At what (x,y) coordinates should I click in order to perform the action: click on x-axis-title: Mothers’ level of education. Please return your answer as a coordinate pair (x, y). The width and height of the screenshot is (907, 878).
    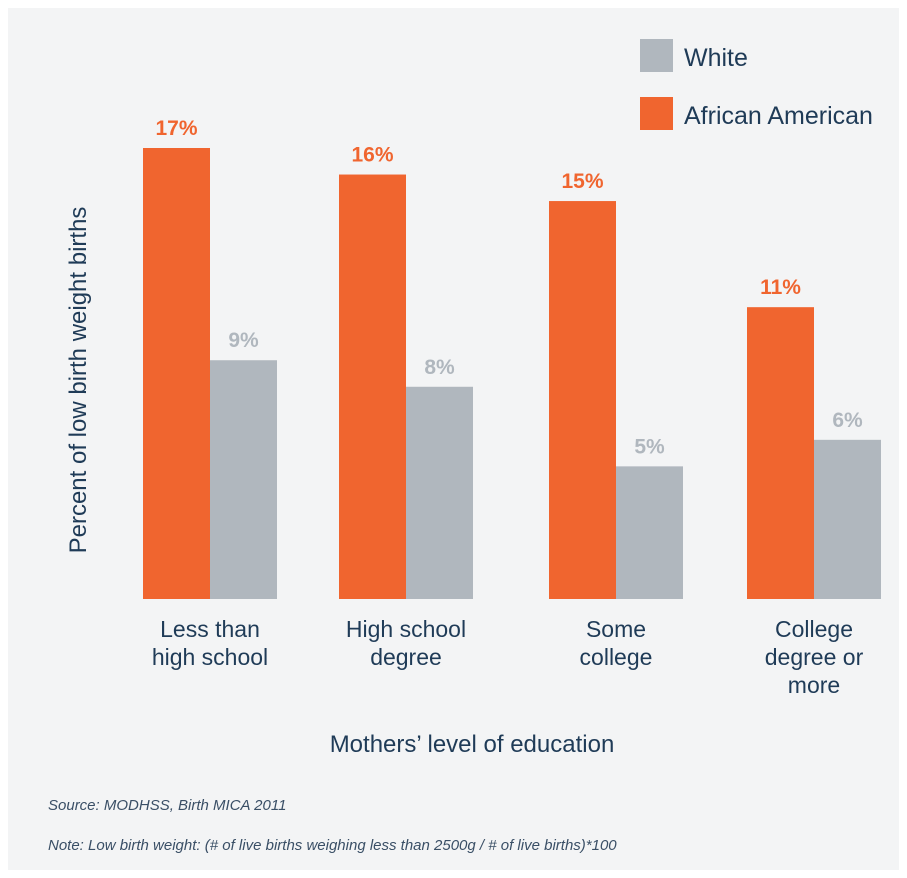
    Looking at the image, I should click on (472, 744).